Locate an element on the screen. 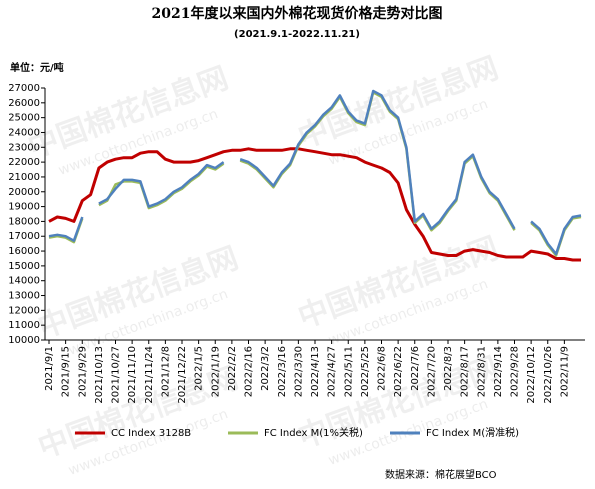 The width and height of the screenshot is (595, 489). legend-label: FC Index M(1%关税) is located at coordinates (313, 432).